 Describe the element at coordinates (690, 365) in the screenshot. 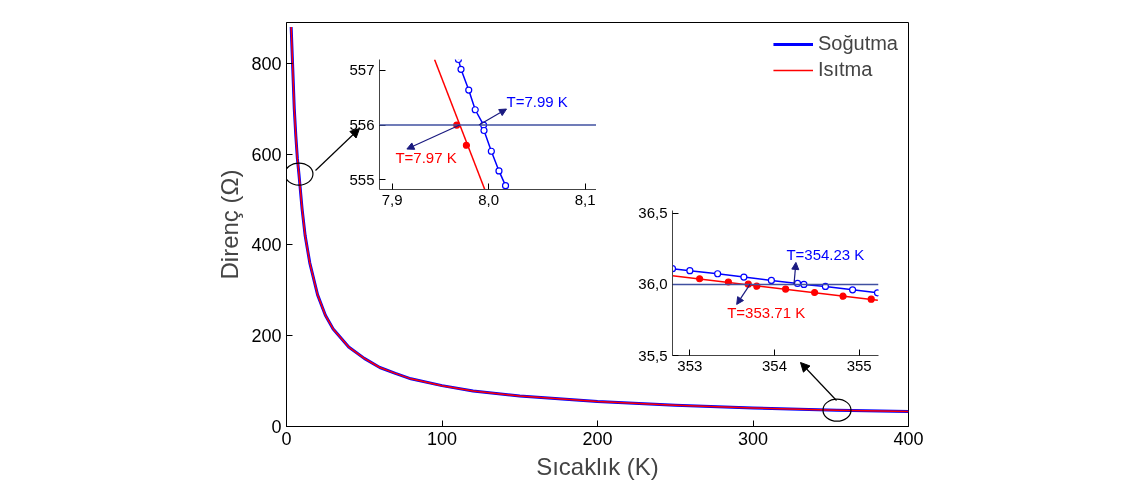

I see `x-tick-label: 353` at that location.